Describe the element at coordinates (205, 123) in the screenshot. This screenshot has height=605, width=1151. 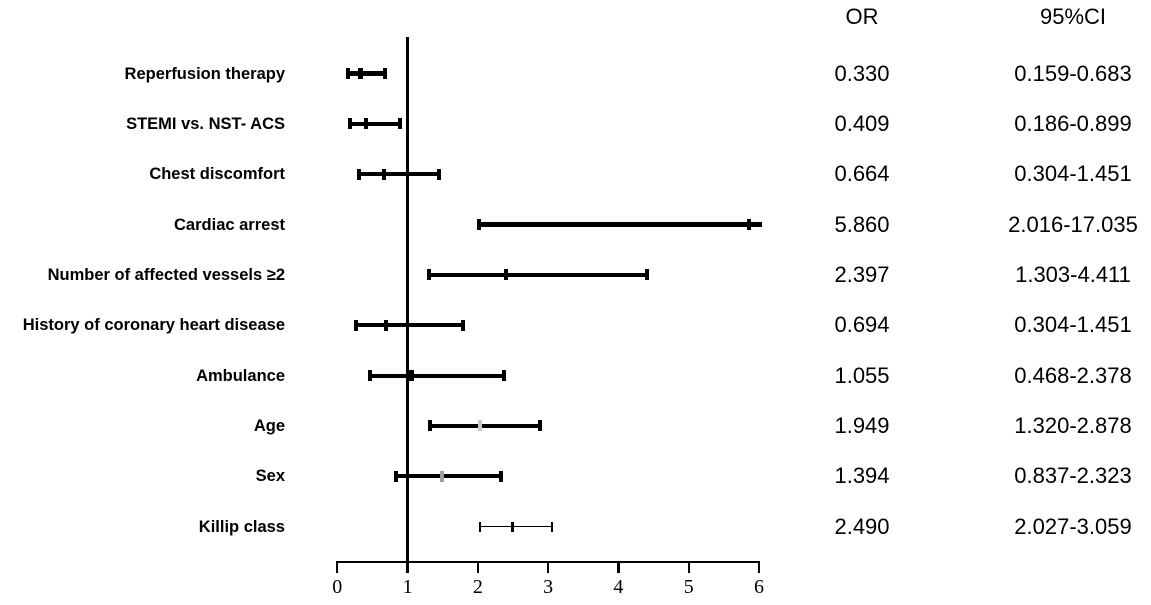
I see `row-label: STEMI vs. NST- ACS` at that location.